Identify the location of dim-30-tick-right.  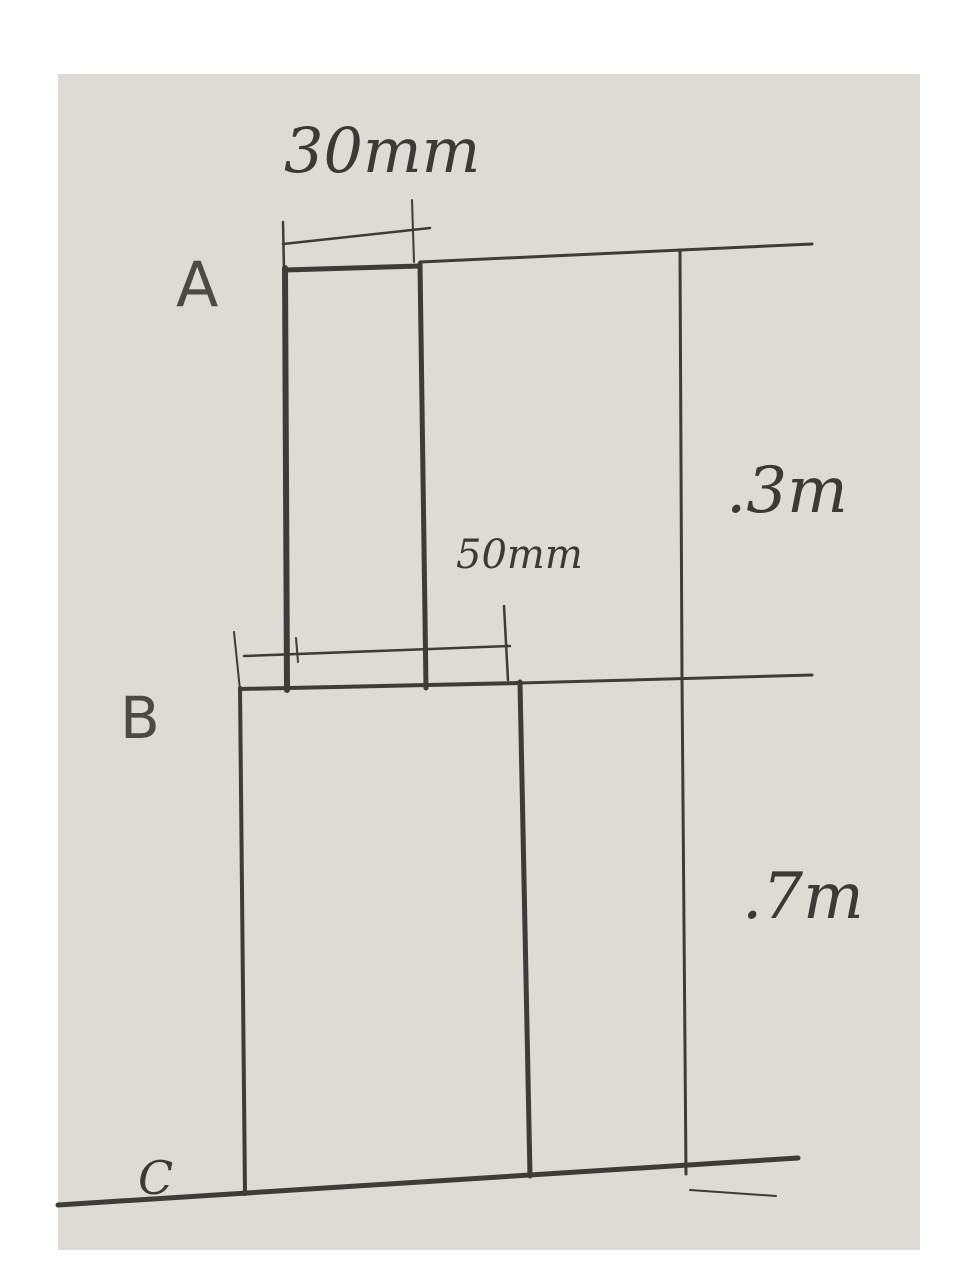
(413, 231).